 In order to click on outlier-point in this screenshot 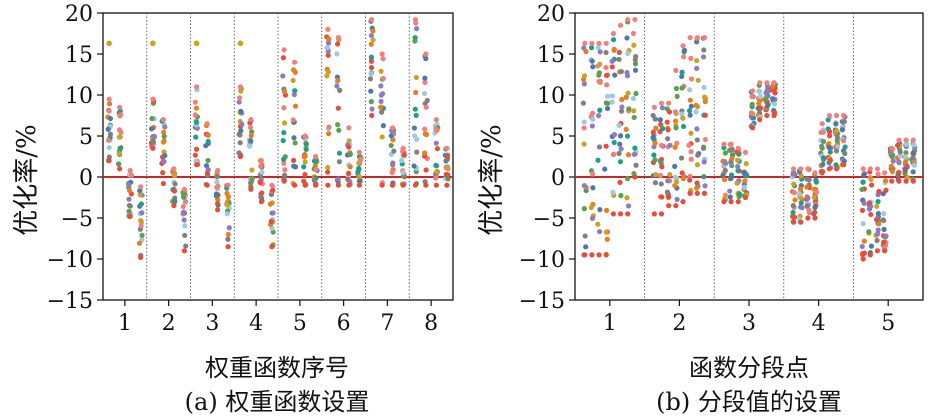, I will do `click(240, 43)`.